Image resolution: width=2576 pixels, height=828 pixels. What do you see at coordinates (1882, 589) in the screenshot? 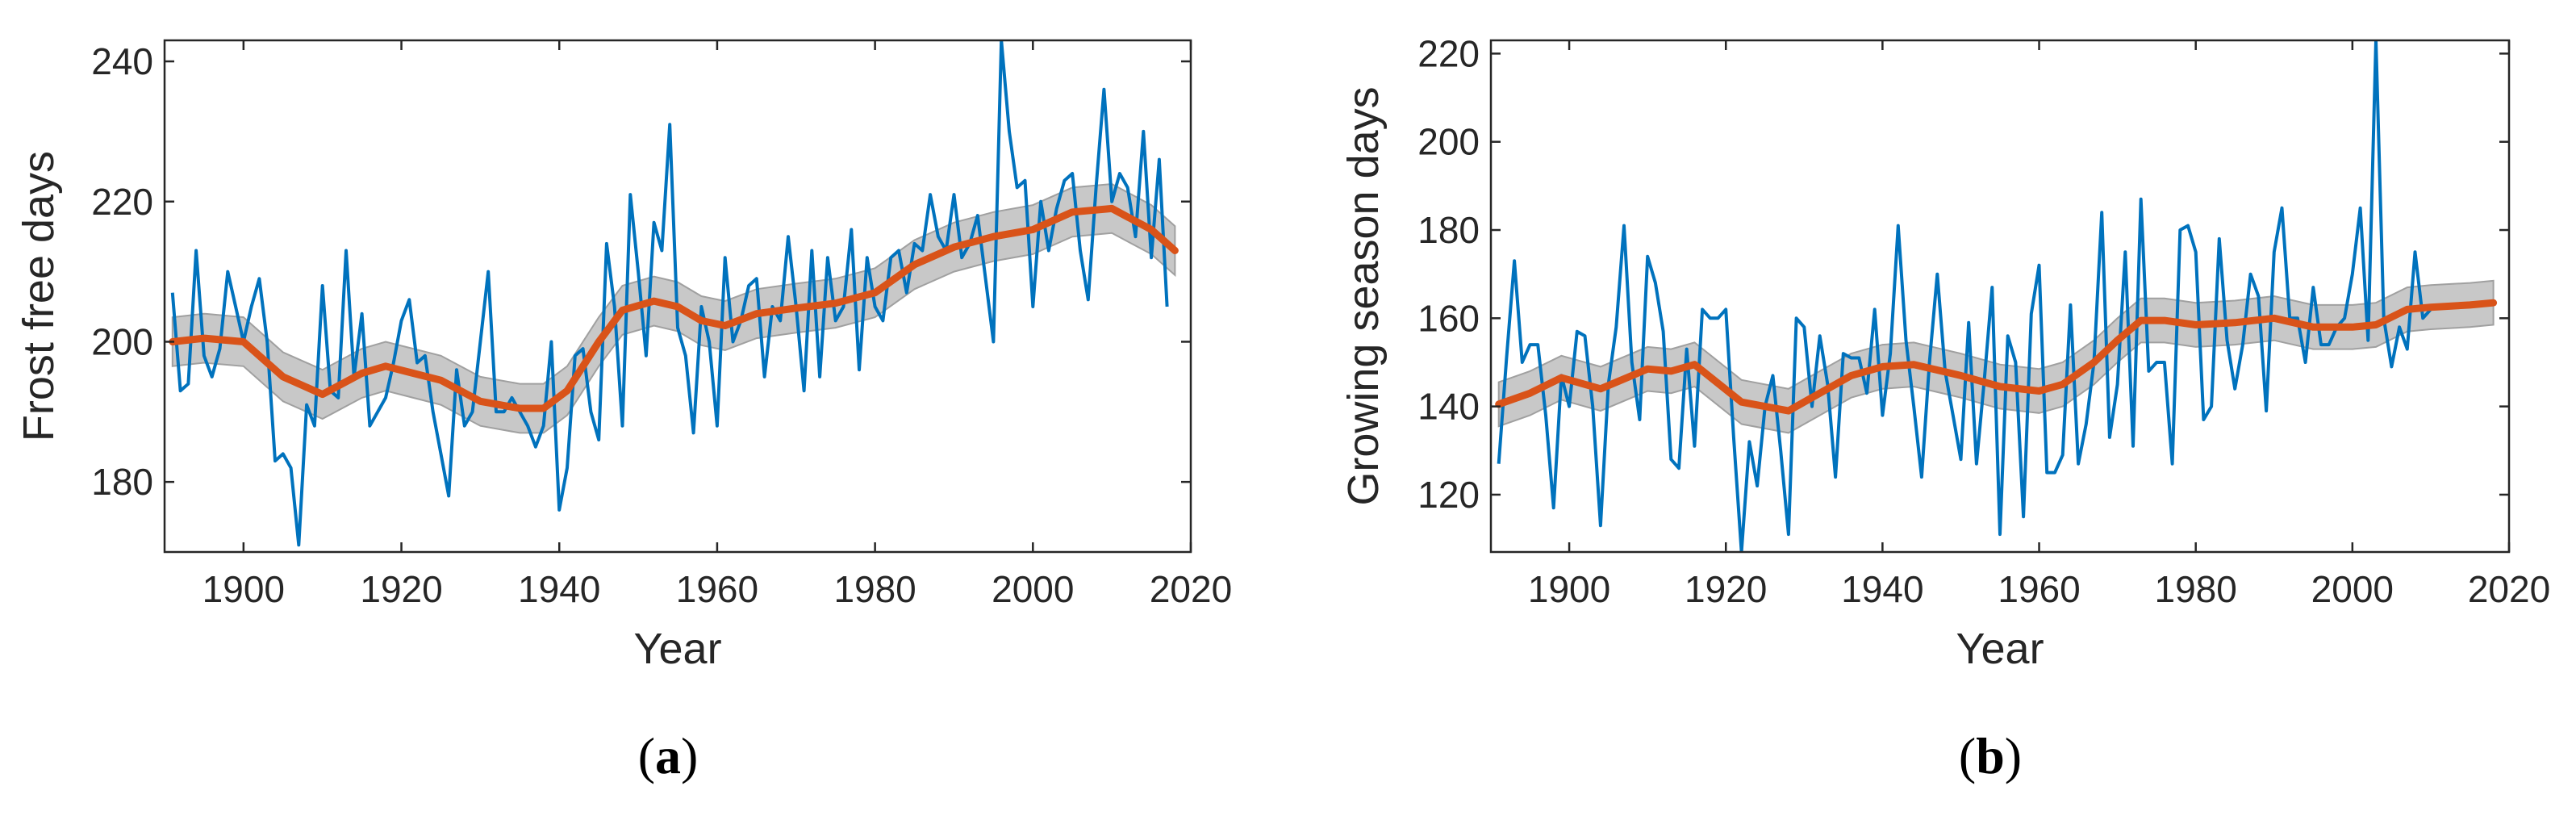
I see `panel-b-x-tick-label: 1940` at bounding box center [1882, 589].